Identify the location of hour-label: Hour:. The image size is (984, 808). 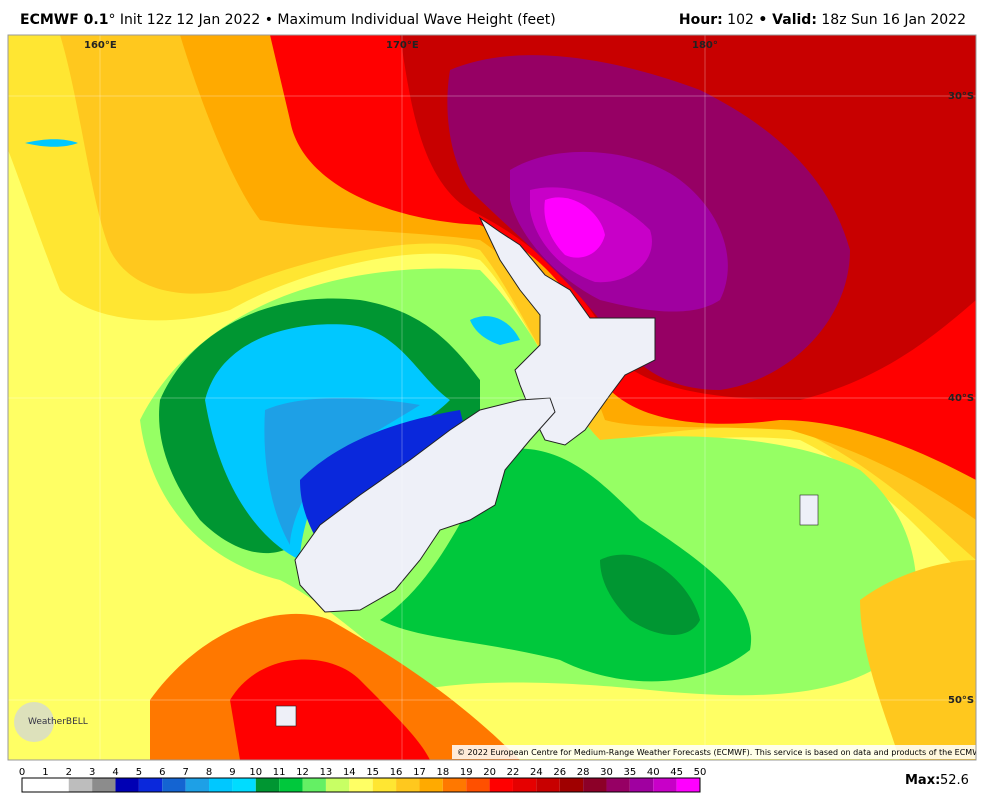
(700, 20).